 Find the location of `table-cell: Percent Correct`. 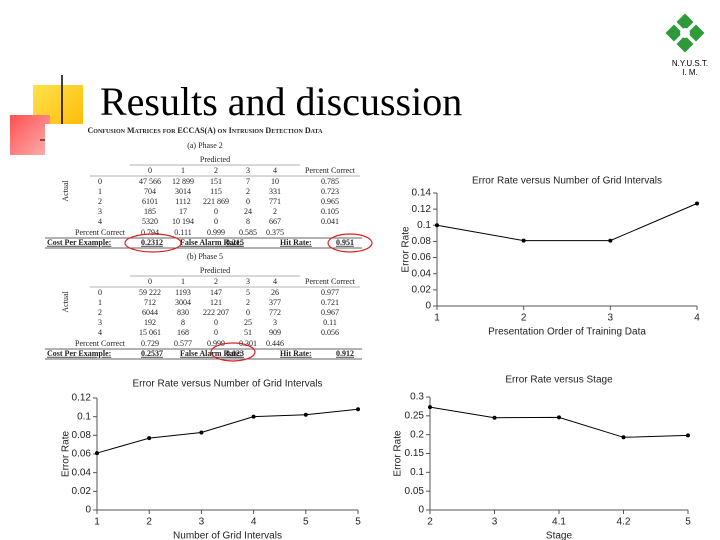

table-cell: Percent Correct is located at coordinates (100, 343).